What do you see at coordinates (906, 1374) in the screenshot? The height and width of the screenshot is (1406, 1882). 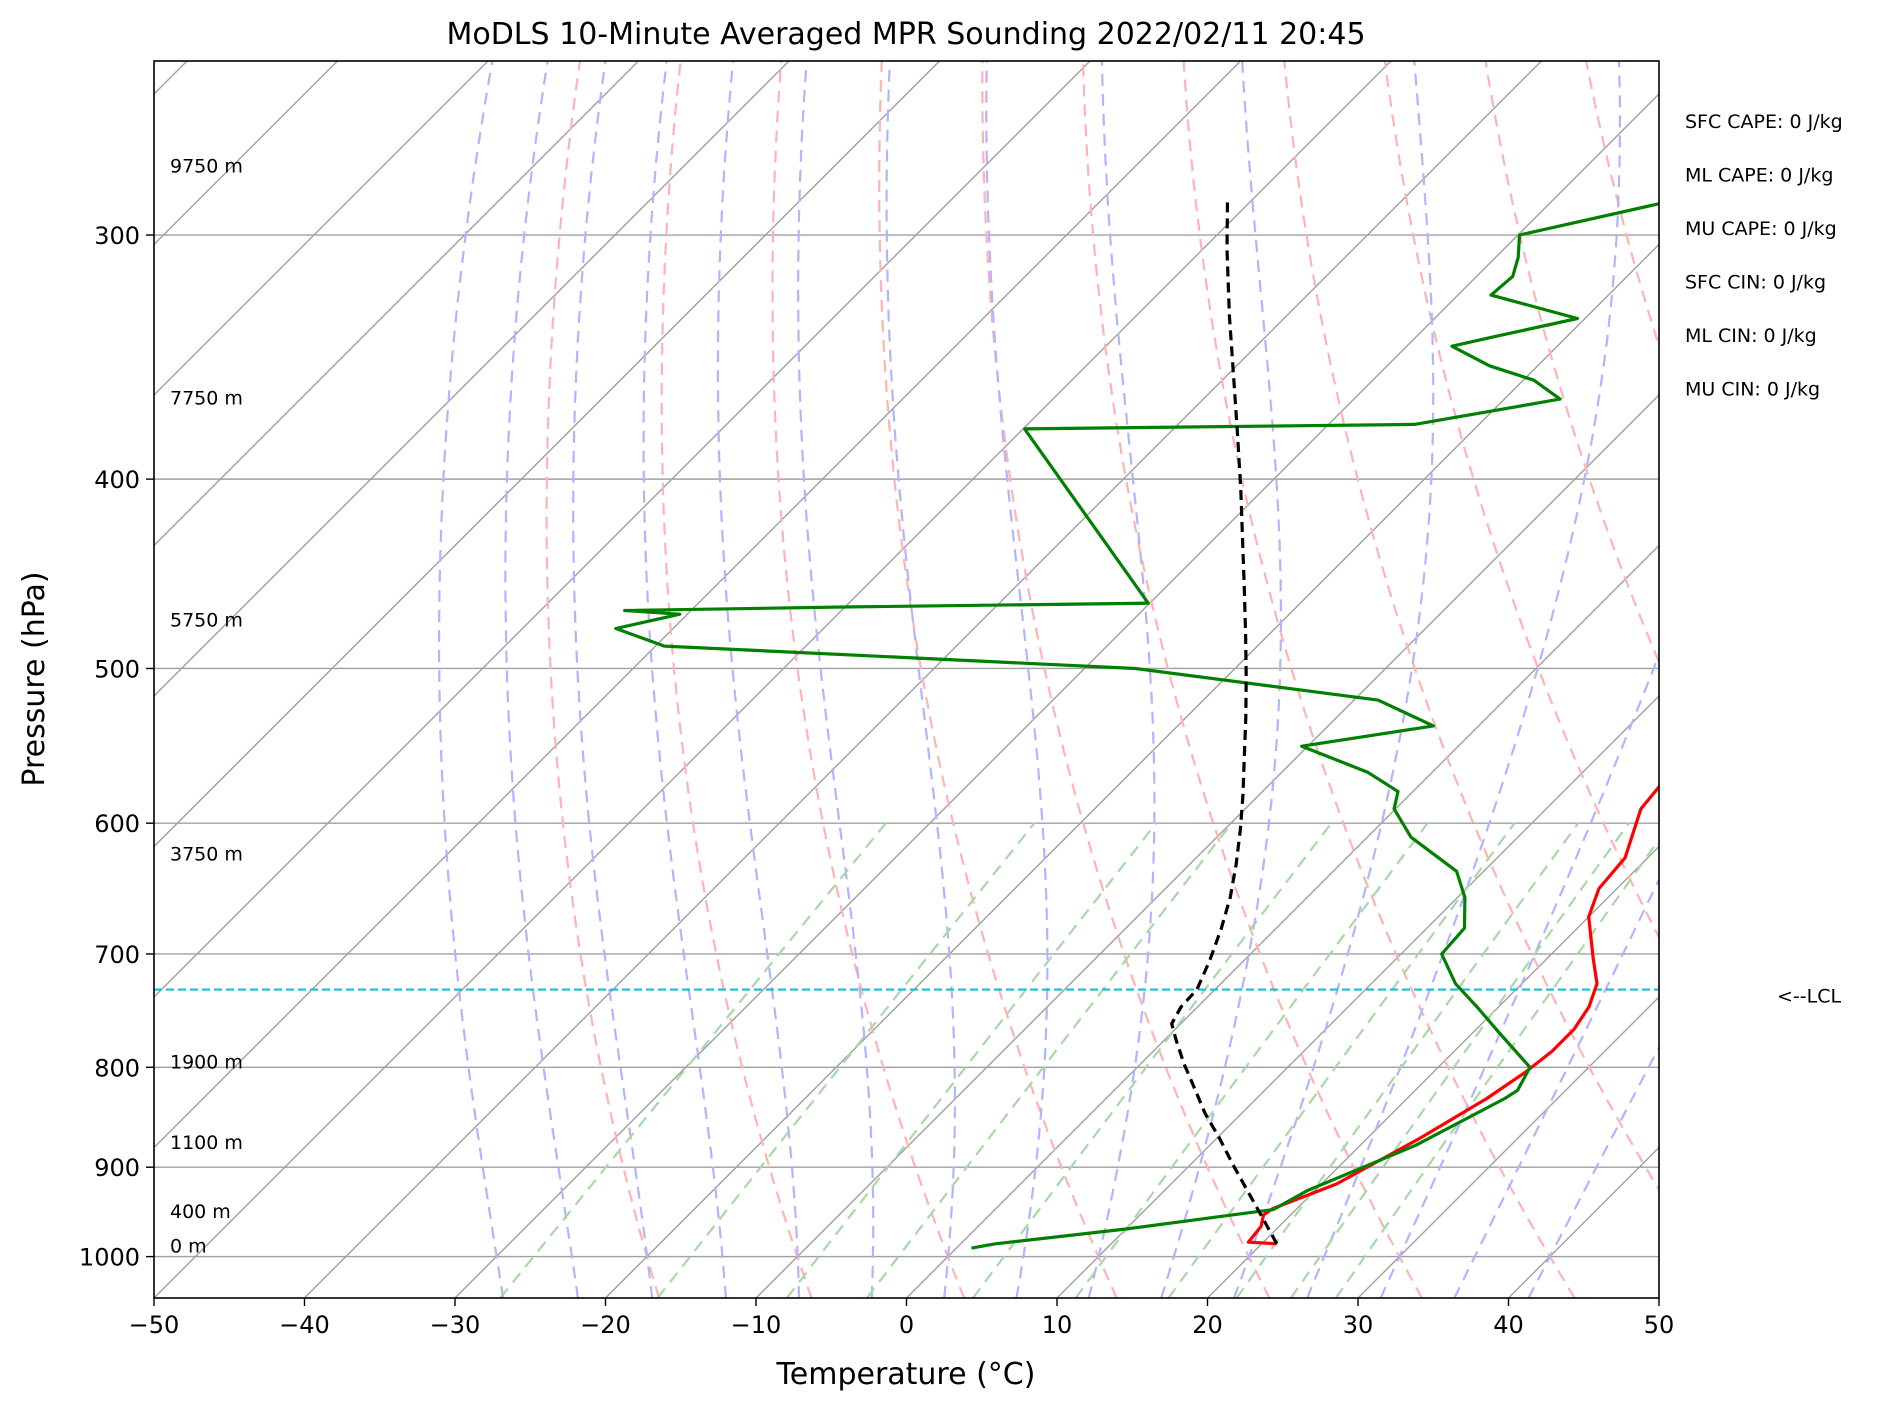 I see `x-axis-label: Temperature (°C)` at bounding box center [906, 1374].